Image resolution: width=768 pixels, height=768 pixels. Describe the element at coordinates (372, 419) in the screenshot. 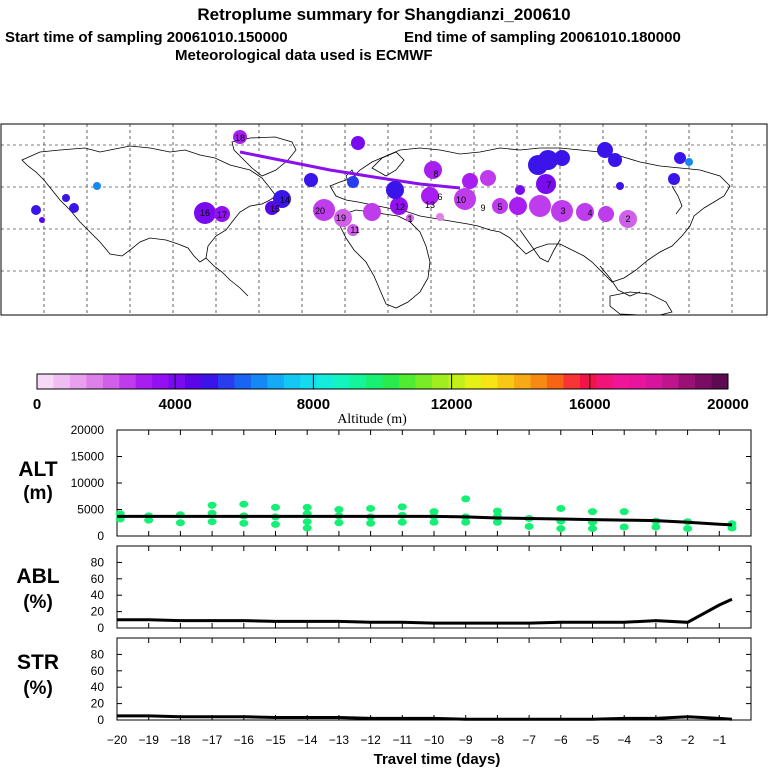

I see `colorbar-label: Altitude (m)` at that location.